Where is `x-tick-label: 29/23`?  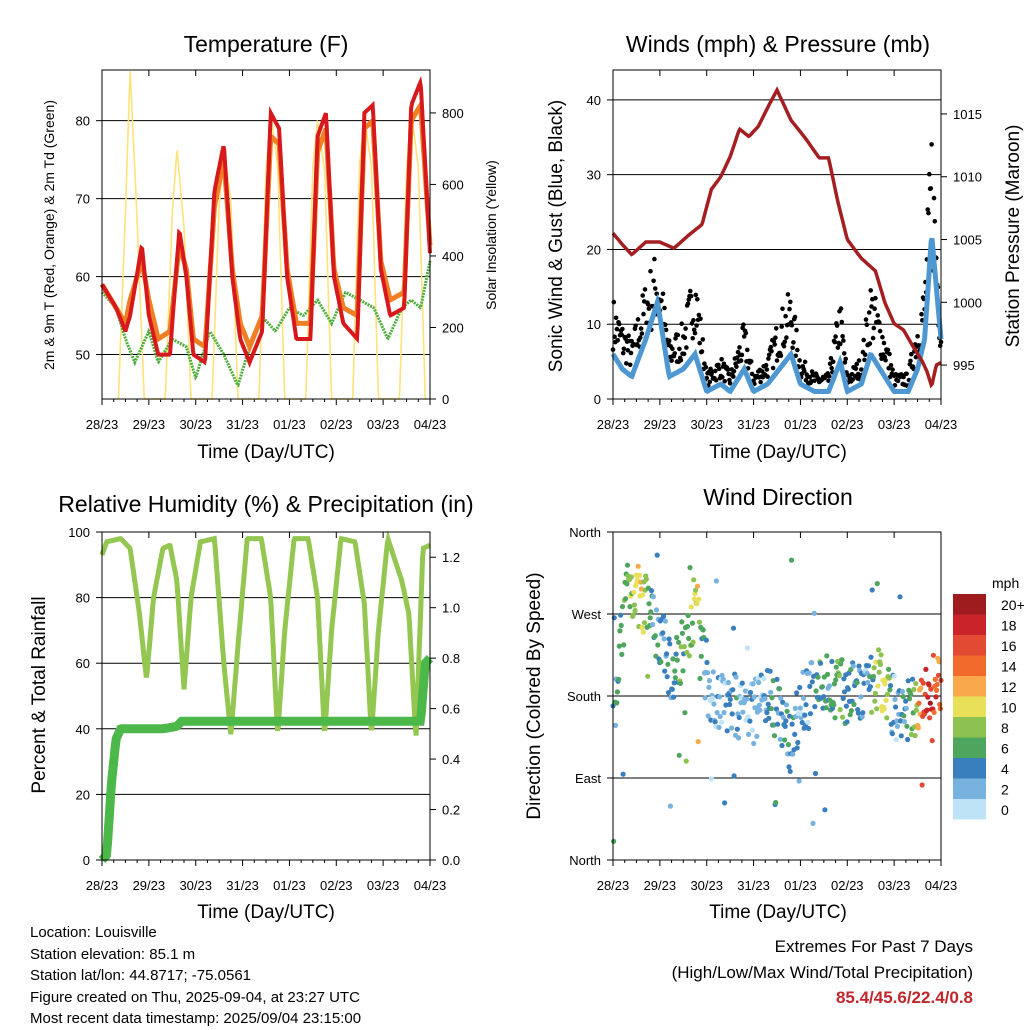 x-tick-label: 29/23 is located at coordinates (149, 424).